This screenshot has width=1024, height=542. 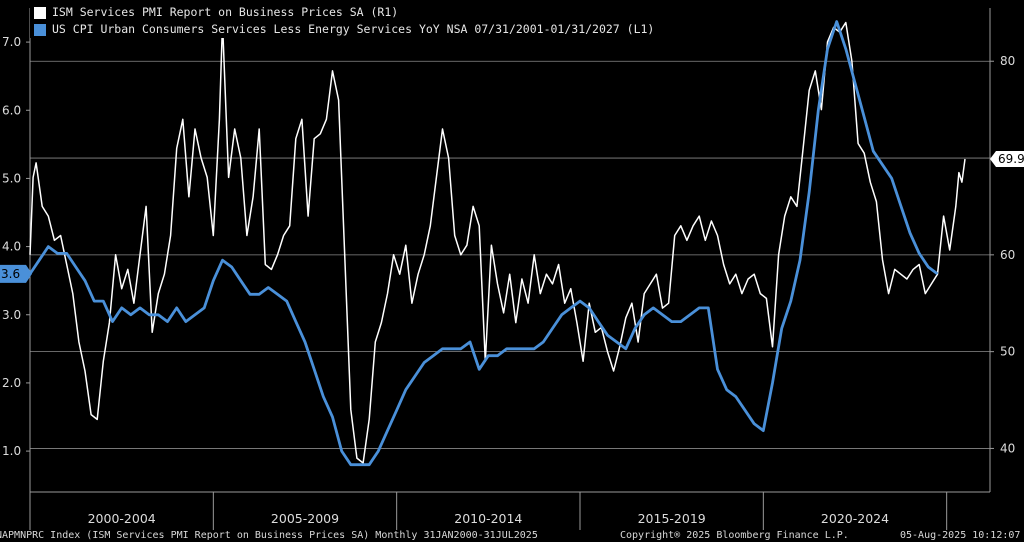 I want to click on left-tick-label: 3.0, so click(x=11, y=315).